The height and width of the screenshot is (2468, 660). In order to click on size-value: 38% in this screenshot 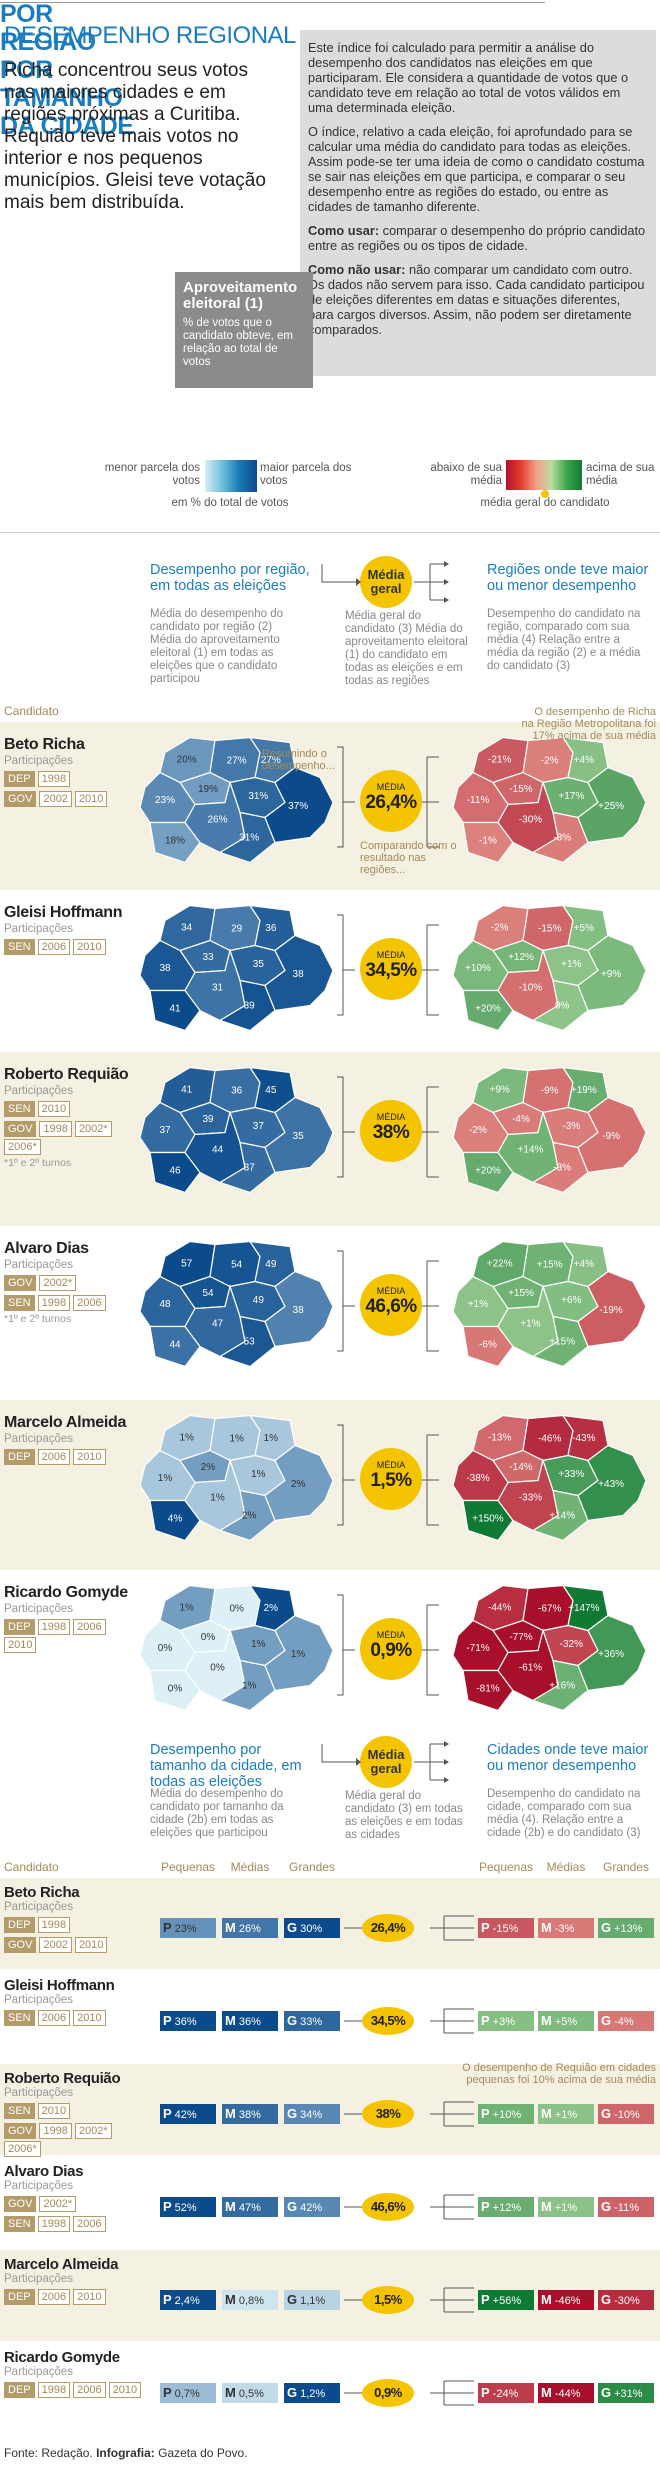, I will do `click(249, 2115)`.